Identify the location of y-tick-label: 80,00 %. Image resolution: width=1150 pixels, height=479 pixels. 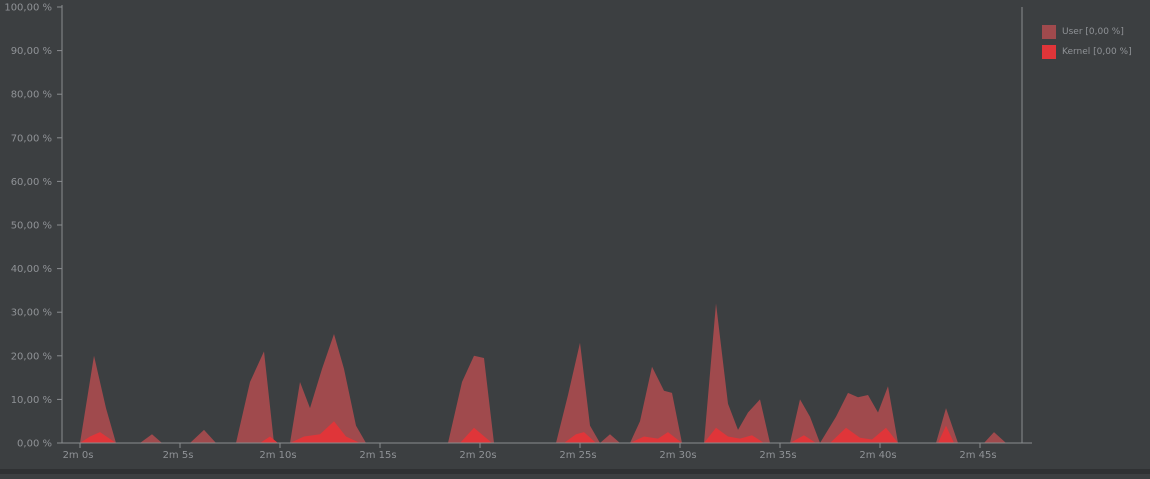
(31, 95).